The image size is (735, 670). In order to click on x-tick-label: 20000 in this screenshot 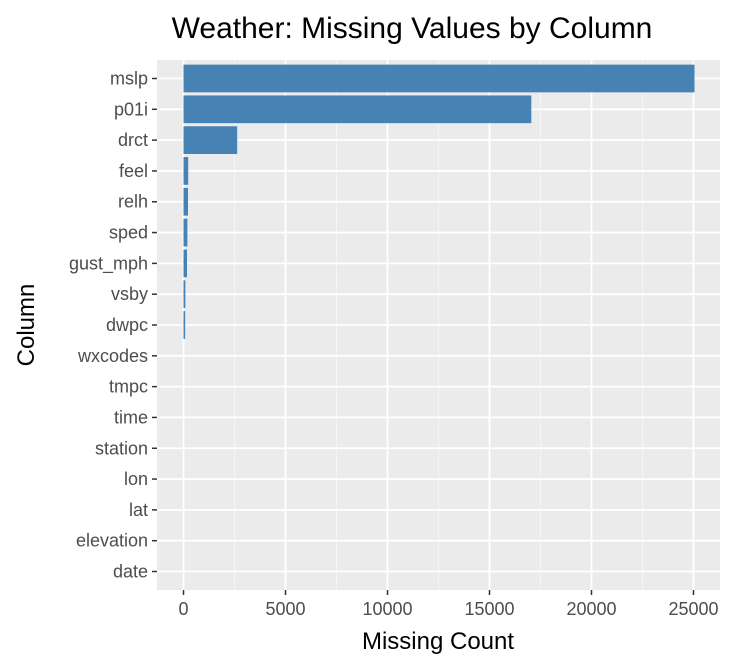, I will do `click(591, 609)`.